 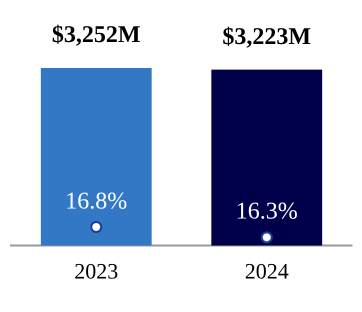 What do you see at coordinates (267, 211) in the screenshot?
I see `data-label: 16.3%` at bounding box center [267, 211].